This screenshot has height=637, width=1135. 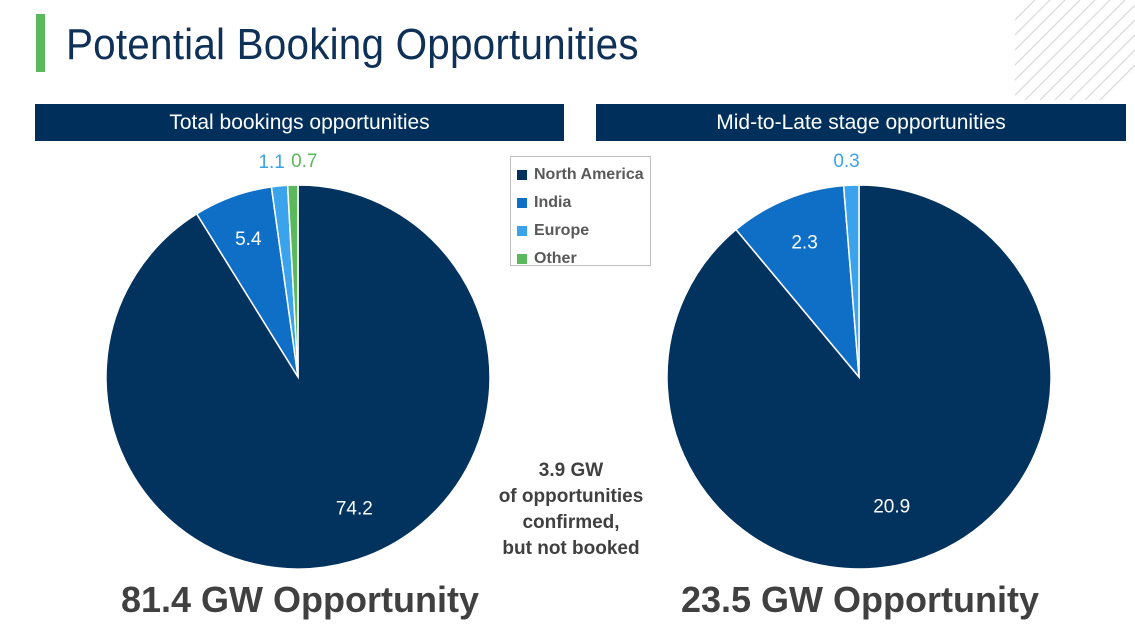 What do you see at coordinates (299, 599) in the screenshot?
I see `total-opportunity-label: 81.4 GW Opportunity` at bounding box center [299, 599].